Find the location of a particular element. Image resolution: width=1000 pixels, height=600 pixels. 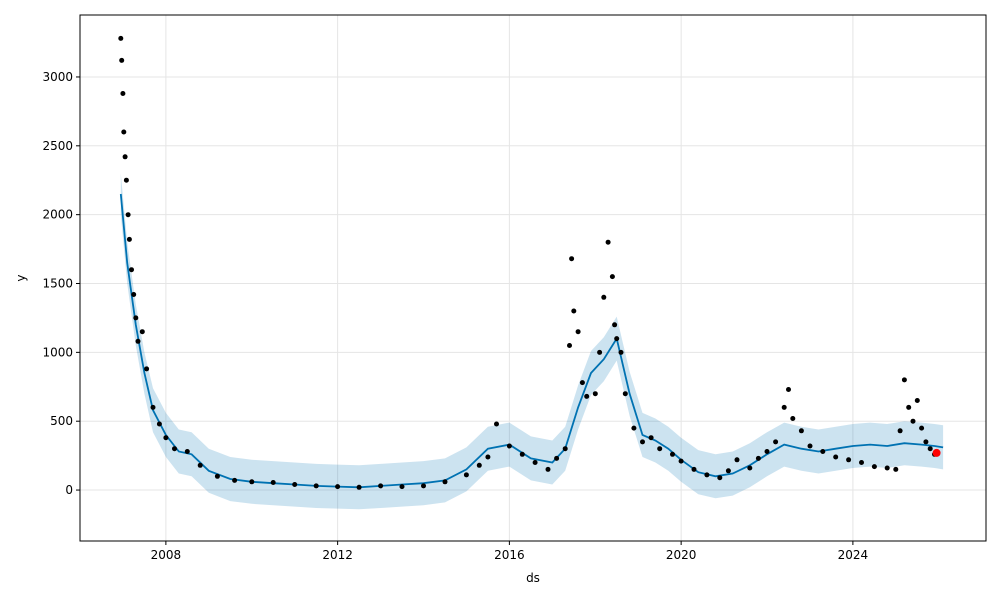

y-tick-label: 2500 is located at coordinates (57, 146).